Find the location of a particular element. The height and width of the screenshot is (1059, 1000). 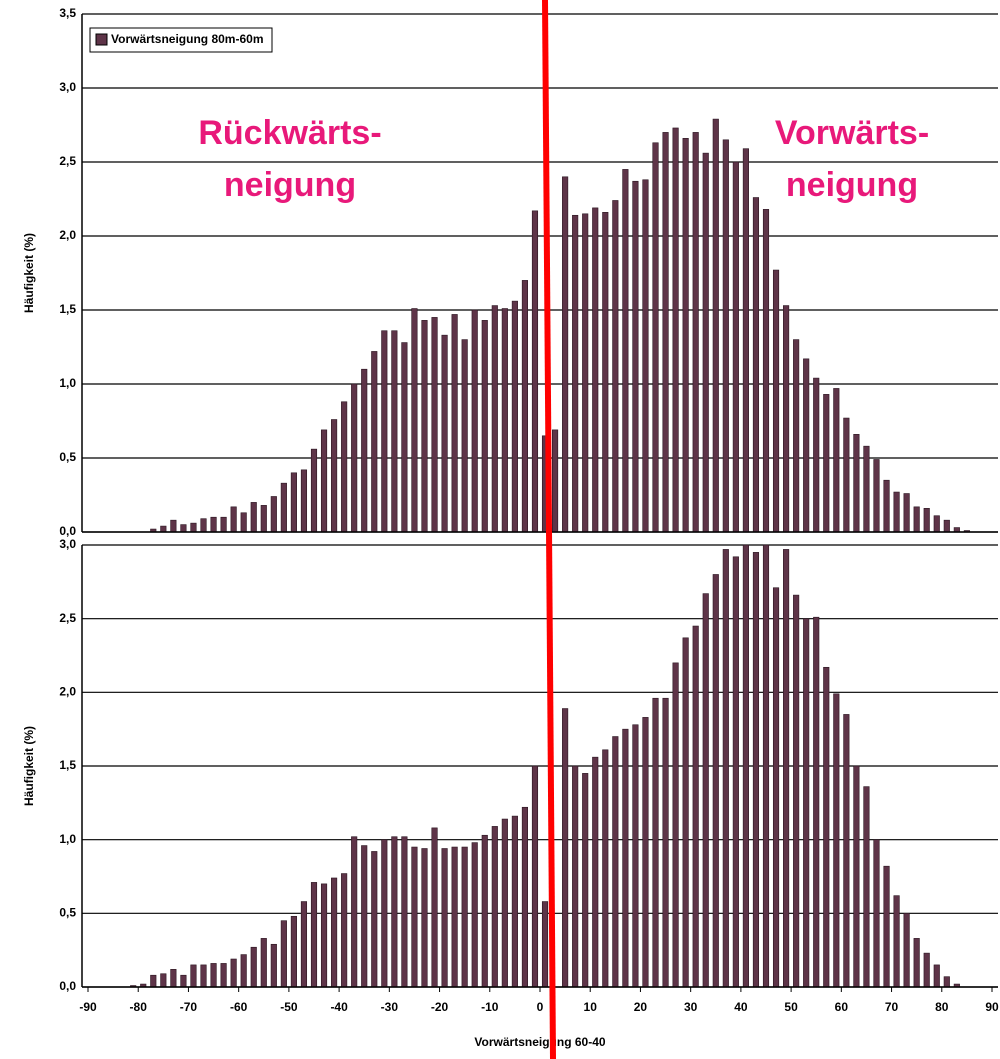

y-tick-label: 1,0 is located at coordinates (67, 839).